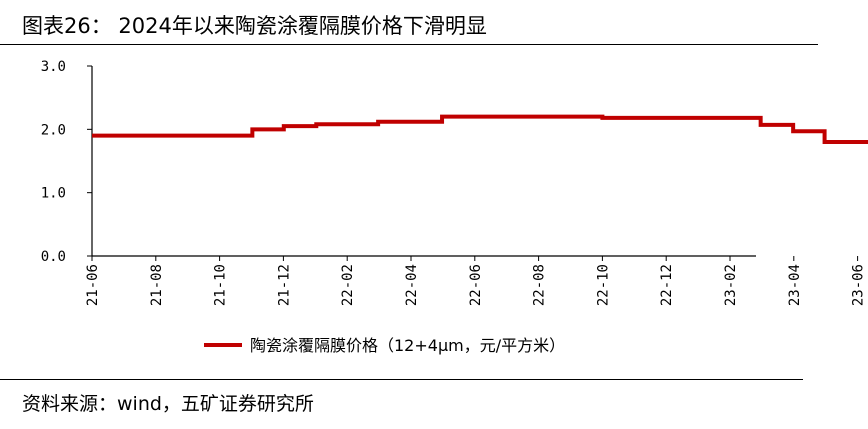  Describe the element at coordinates (254, 26) in the screenshot. I see `figure-title: 图表26： 2024年以来陶瓷涂覆隔膜价格下滑明显` at that location.